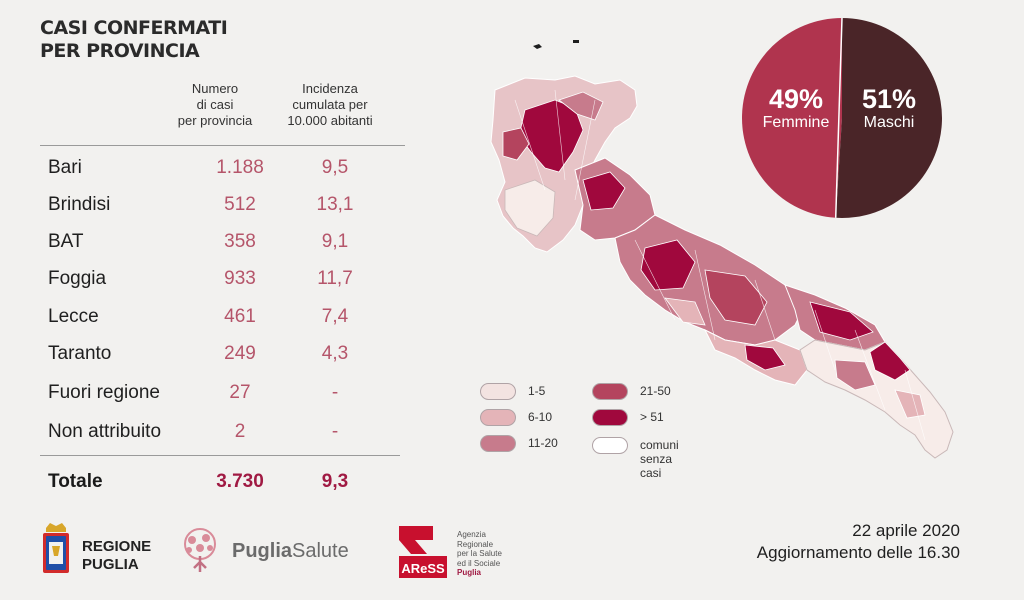 The width and height of the screenshot is (1024, 600). I want to click on regione-puglia-text: REGIONE PUGLIA, so click(116, 556).